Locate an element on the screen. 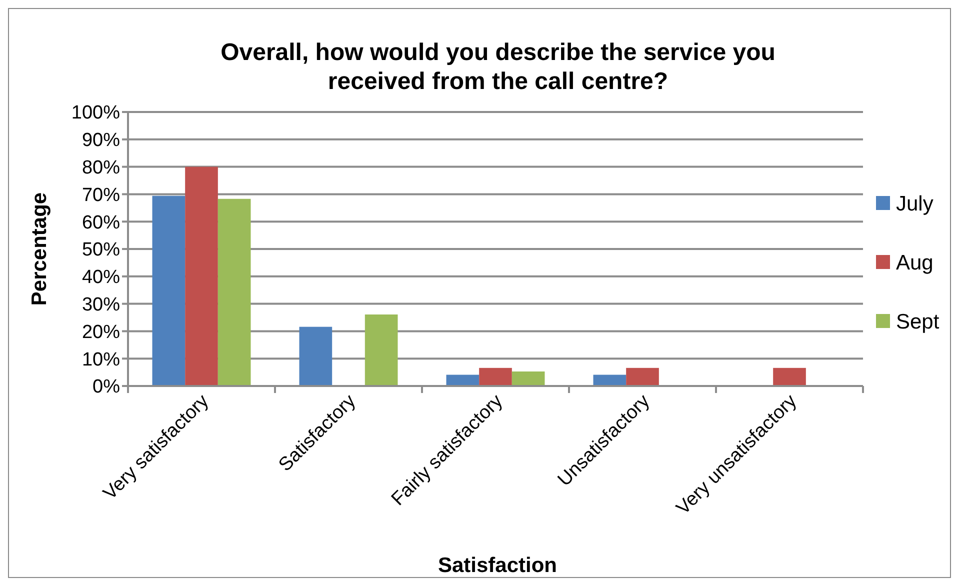 The image size is (959, 579). y-tick-label: 60% is located at coordinates (101, 223).